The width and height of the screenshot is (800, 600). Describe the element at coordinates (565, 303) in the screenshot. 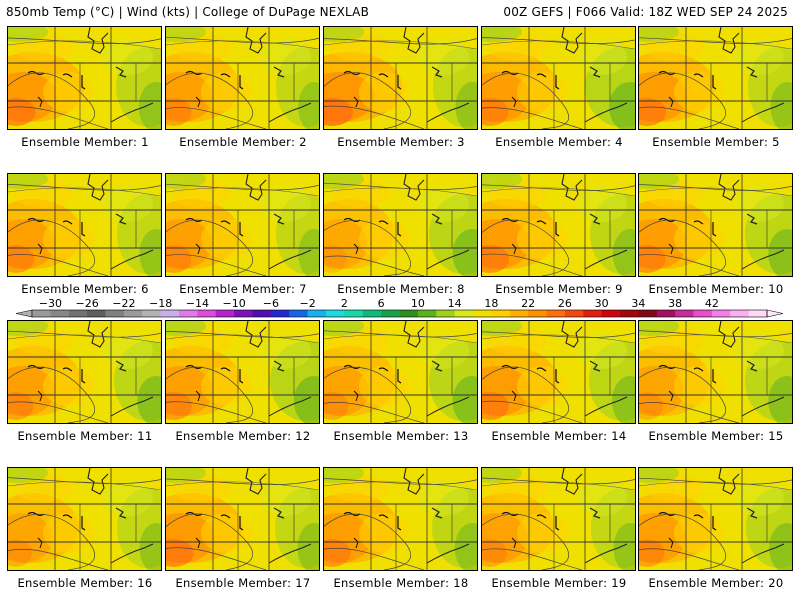

I see `colorbar-tick-label: 26` at that location.